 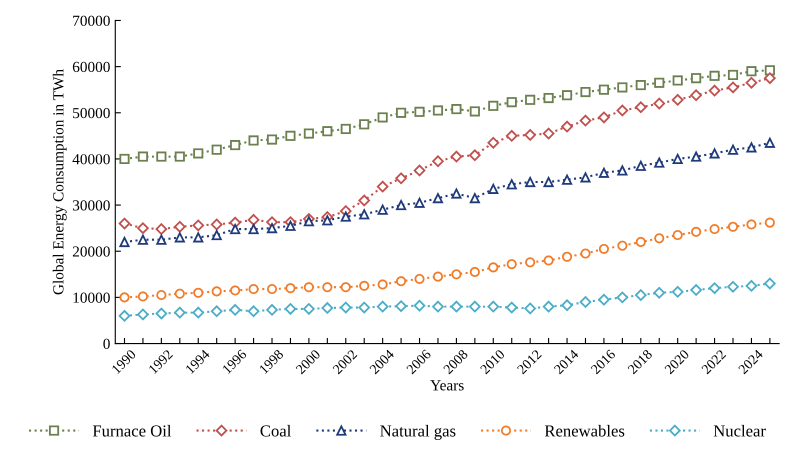 What do you see at coordinates (740, 430) in the screenshot?
I see `legend-label: Nuclear` at bounding box center [740, 430].